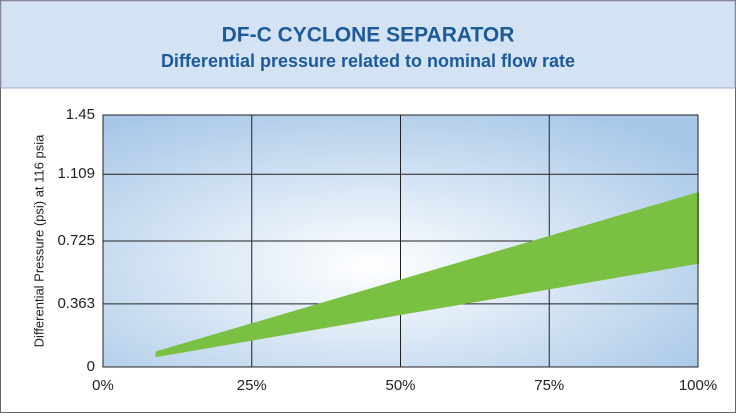 This screenshot has width=736, height=418. What do you see at coordinates (368, 35) in the screenshot?
I see `chart-title: DF-C CYCLONE SEPARATOR` at bounding box center [368, 35].